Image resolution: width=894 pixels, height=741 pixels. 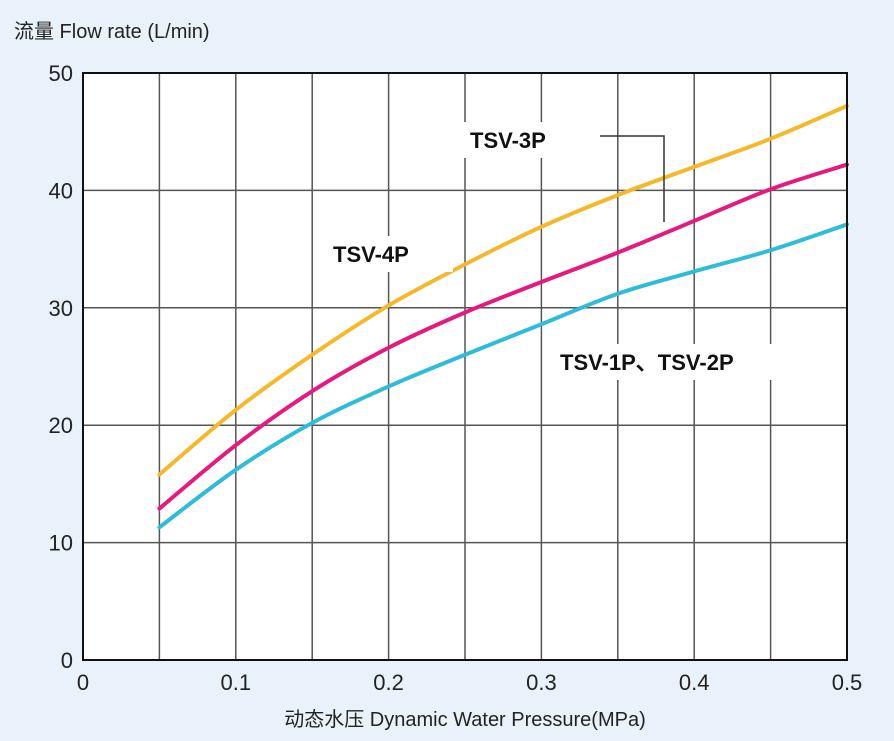 What do you see at coordinates (83, 682) in the screenshot?
I see `x-tick-label: 0` at bounding box center [83, 682].